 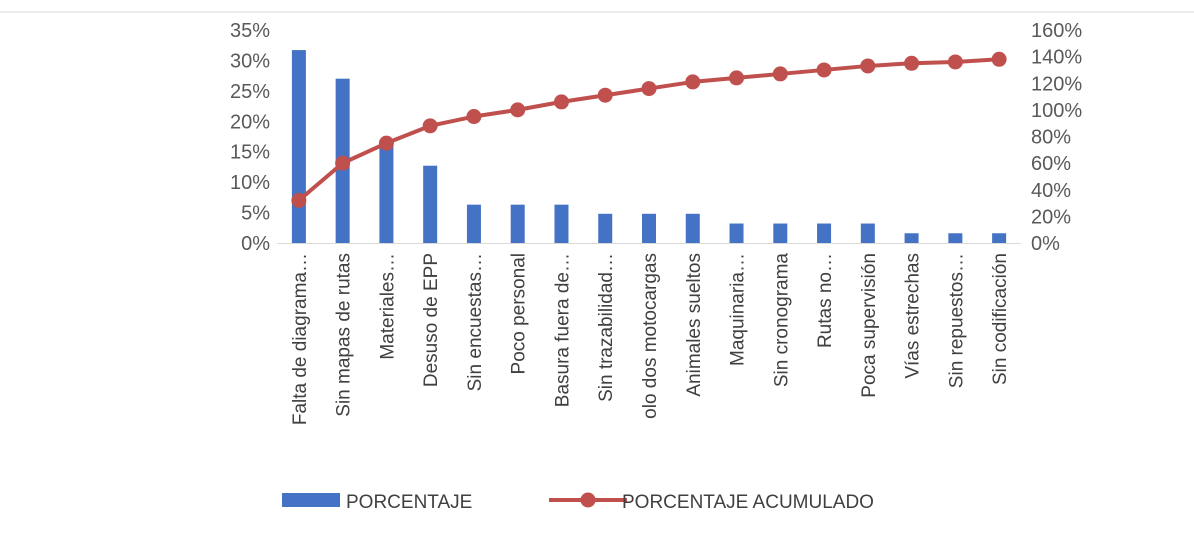 What do you see at coordinates (255, 214) in the screenshot?
I see `left-axis-tick-label: 5%` at bounding box center [255, 214].